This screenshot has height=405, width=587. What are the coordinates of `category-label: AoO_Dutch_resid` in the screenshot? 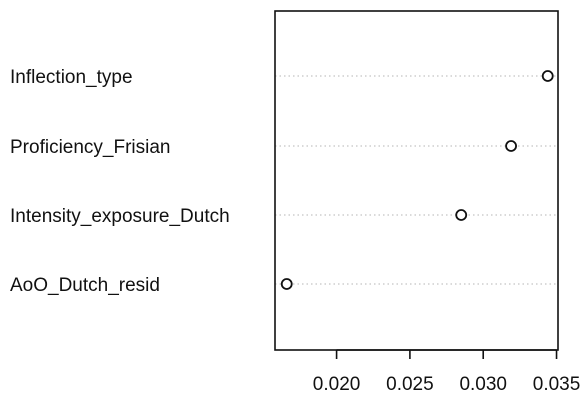 It's located at (85, 285).